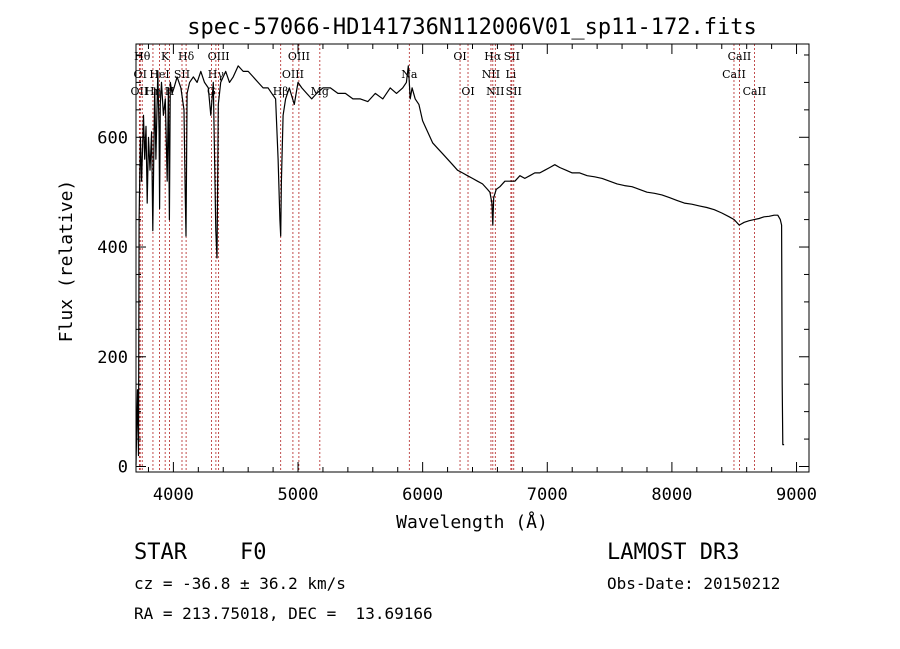 This screenshot has width=900, height=649. What do you see at coordinates (211, 91) in the screenshot?
I see `line-label-10: G` at bounding box center [211, 91].